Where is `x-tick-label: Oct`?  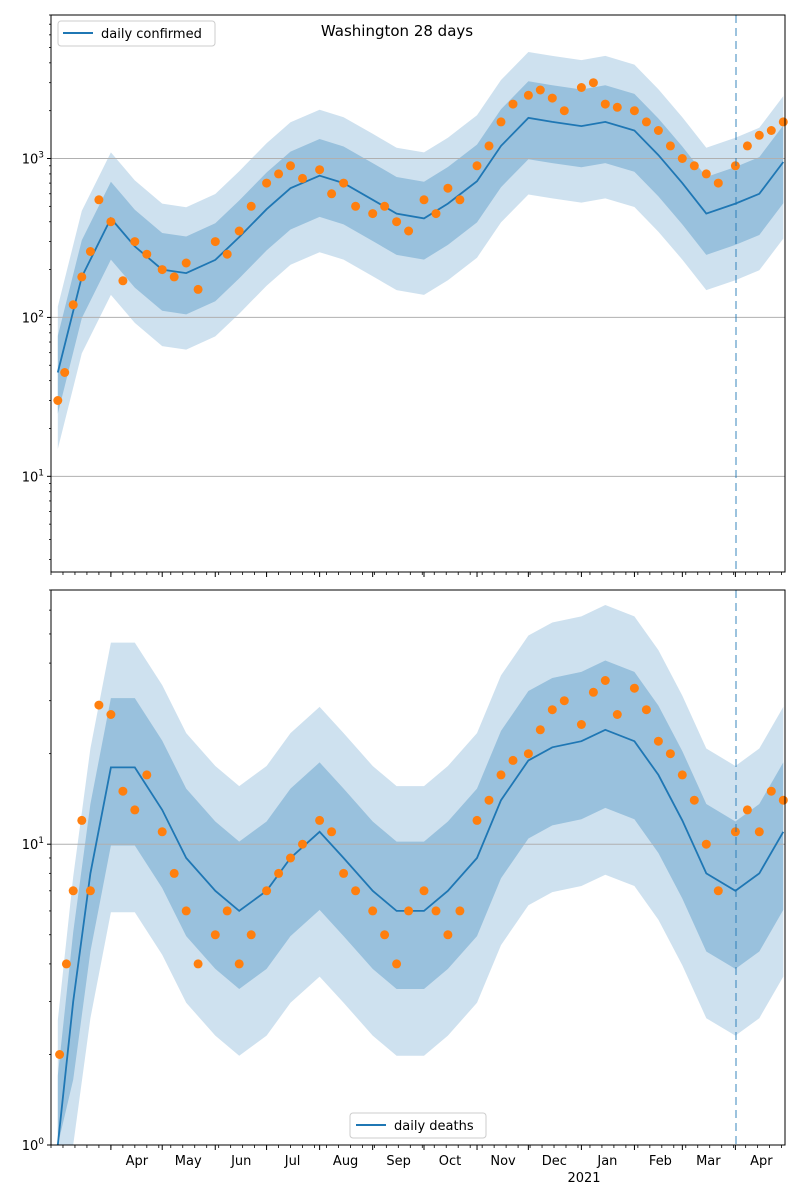 x-tick-label: Oct is located at coordinates (450, 1161).